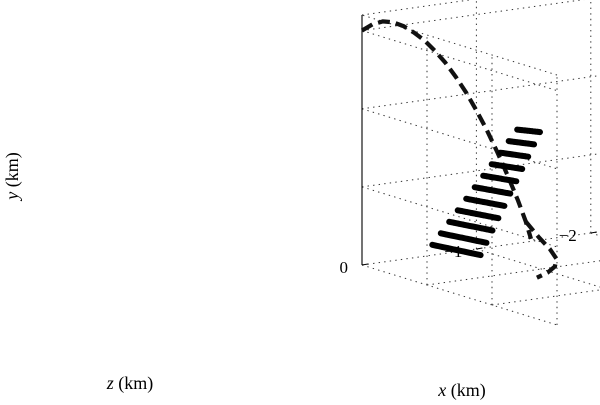  Describe the element at coordinates (453, 251) in the screenshot. I see `z-tick-label: −1` at that location.